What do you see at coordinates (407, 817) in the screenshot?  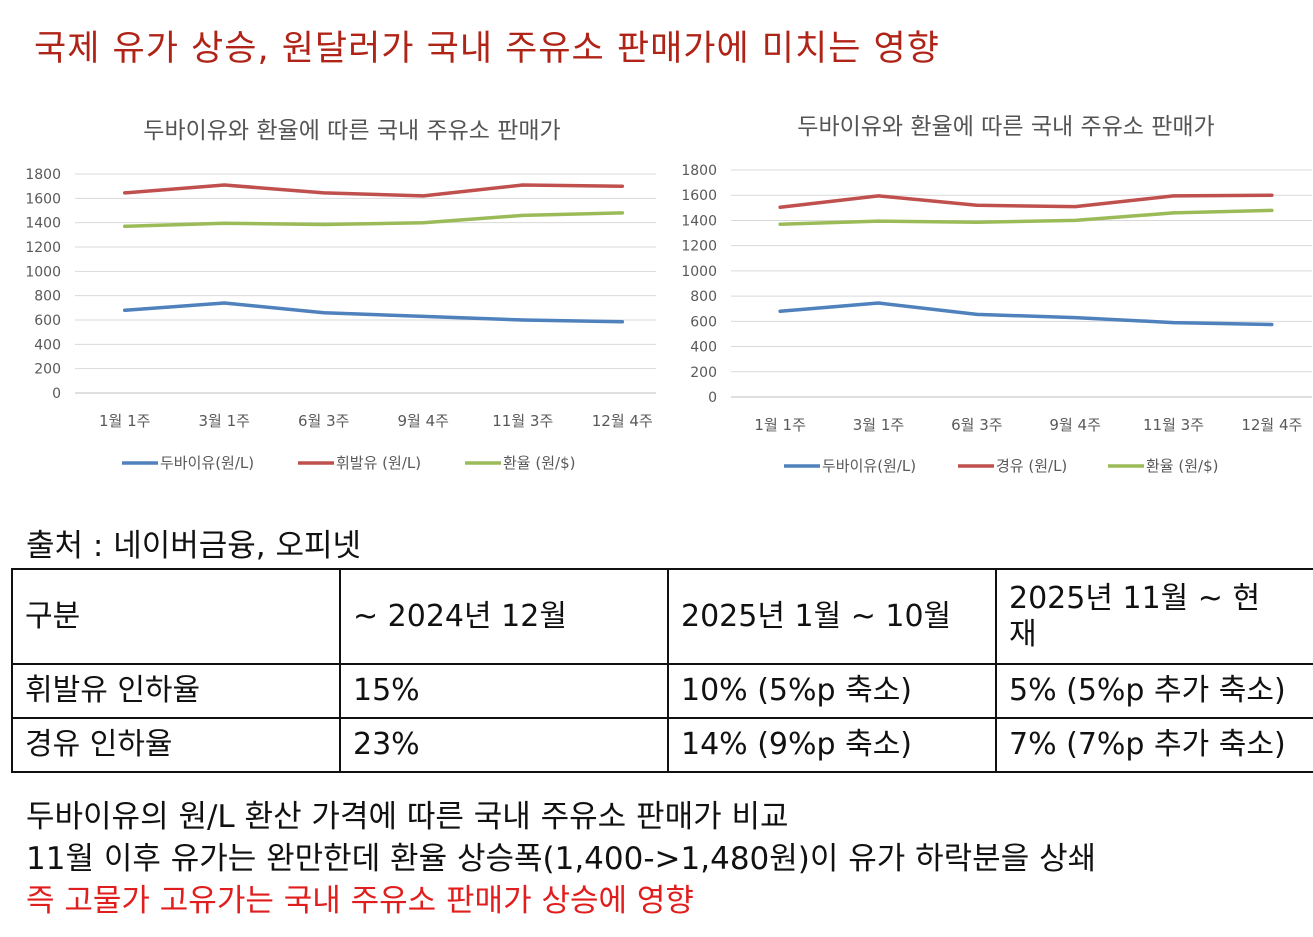 I see `note-line: 두바이유의 원/L 환산 가격에 따른 국내 주유소 판매가 비교` at bounding box center [407, 817].